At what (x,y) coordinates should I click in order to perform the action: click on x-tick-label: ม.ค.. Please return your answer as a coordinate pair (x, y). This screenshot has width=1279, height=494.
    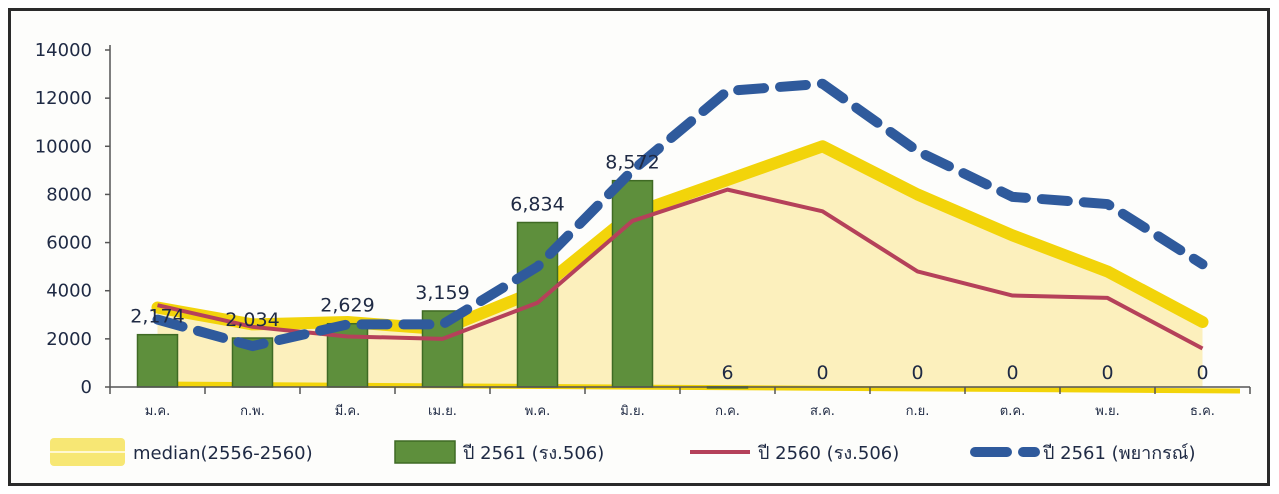
    Looking at the image, I should click on (158, 411).